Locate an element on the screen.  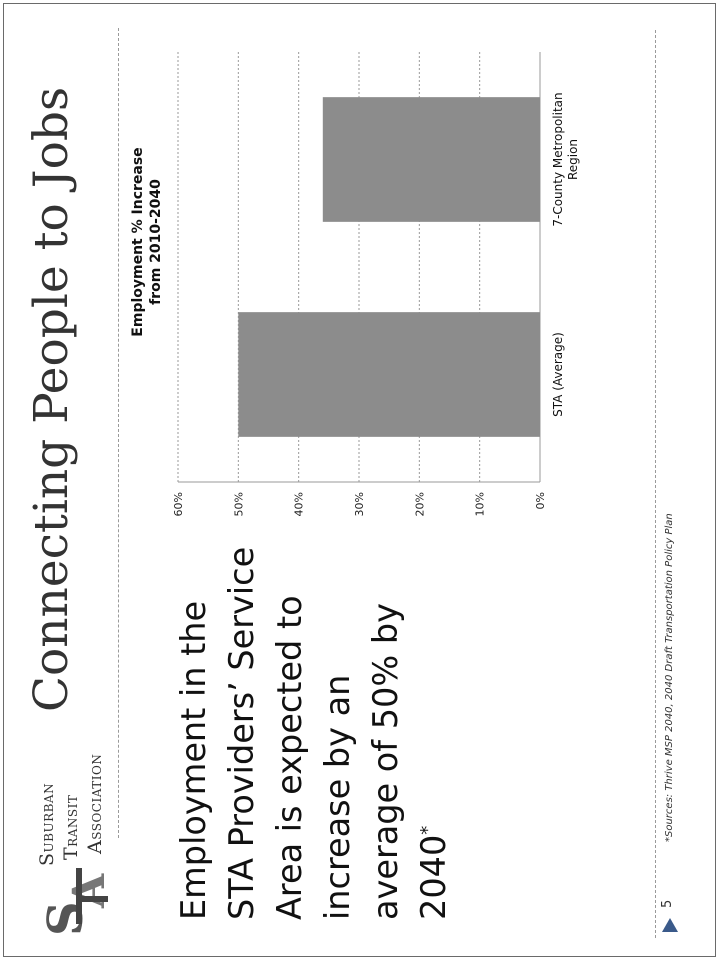
title-divider is located at coordinates (118, 433).